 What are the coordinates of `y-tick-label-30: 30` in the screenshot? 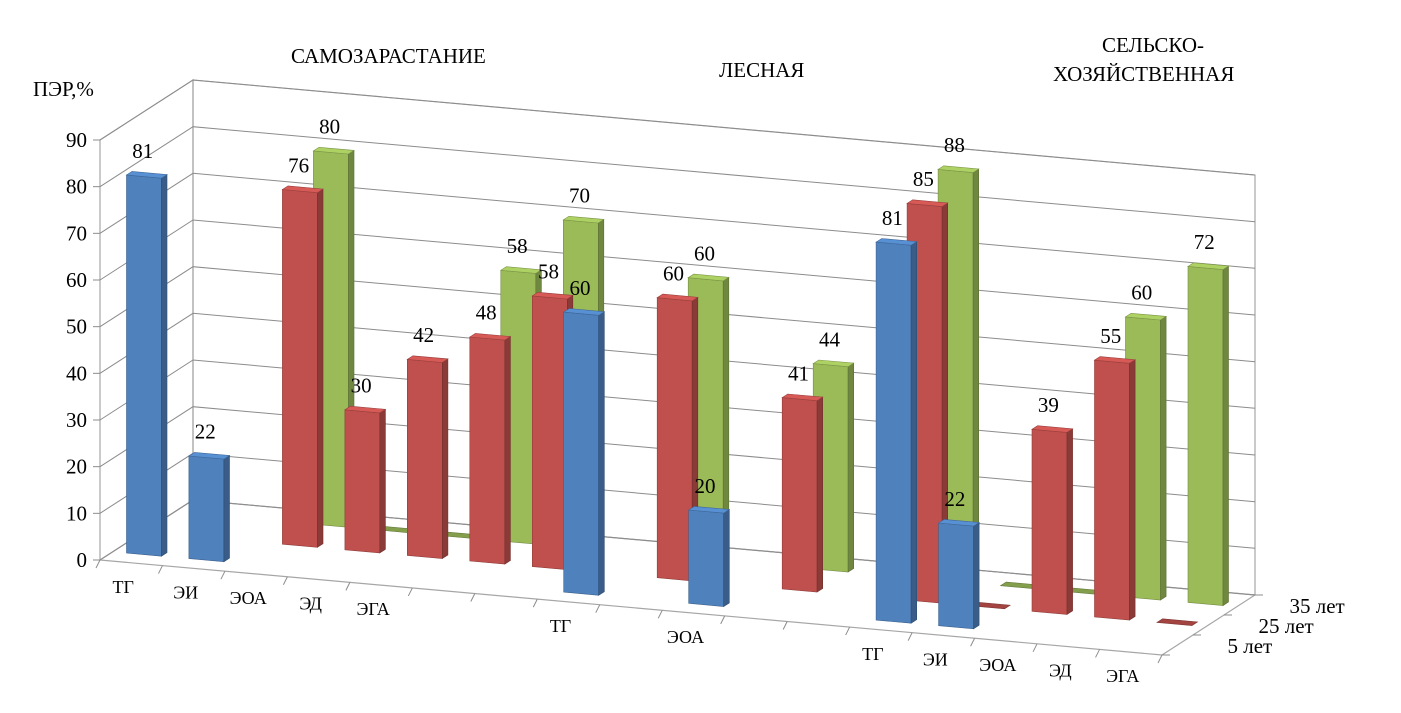 It's located at (76, 420).